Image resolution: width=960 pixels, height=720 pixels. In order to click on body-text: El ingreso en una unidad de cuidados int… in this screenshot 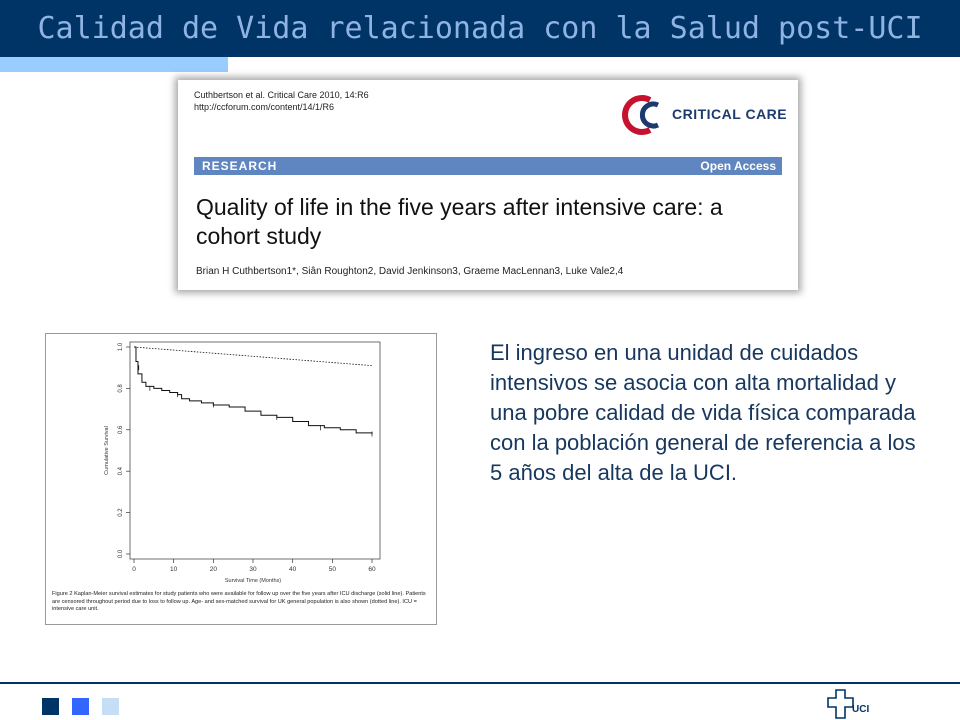, I will do `click(703, 412)`.